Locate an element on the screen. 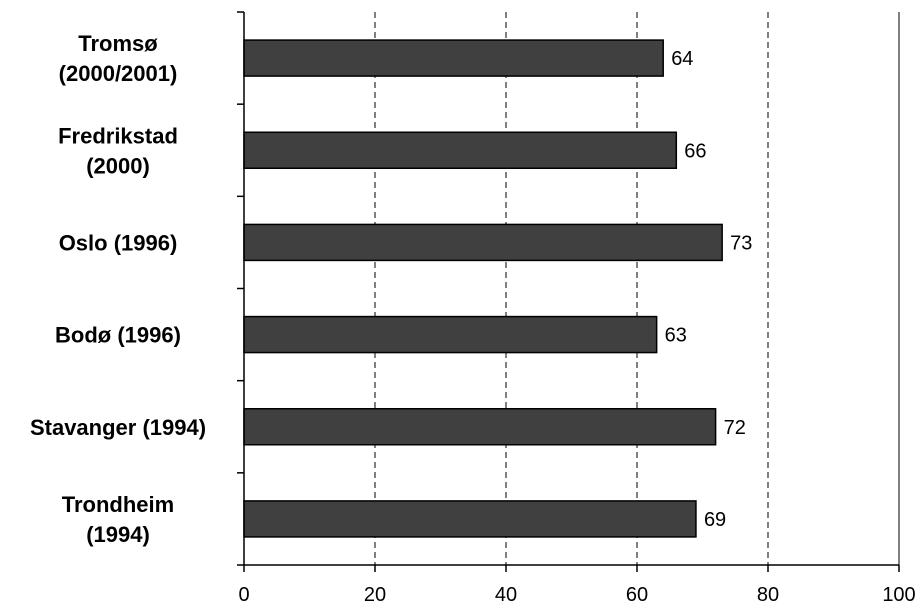  category-label: Stavanger (1994) is located at coordinates (118, 427).